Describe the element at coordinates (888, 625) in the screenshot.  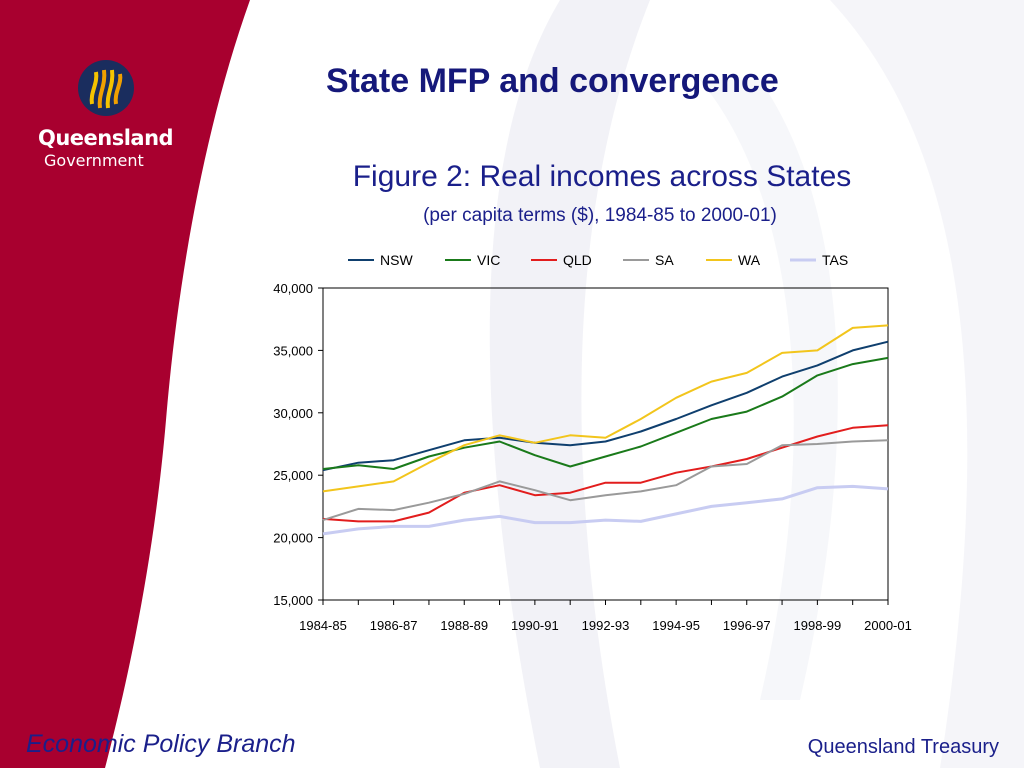
I see `x-tick-label: 2000-01` at that location.